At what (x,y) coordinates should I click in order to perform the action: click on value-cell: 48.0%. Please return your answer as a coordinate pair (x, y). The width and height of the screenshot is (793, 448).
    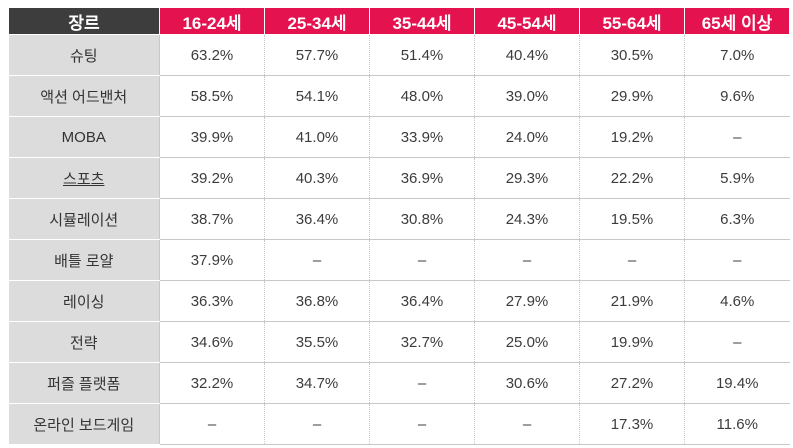
    Looking at the image, I should click on (422, 96).